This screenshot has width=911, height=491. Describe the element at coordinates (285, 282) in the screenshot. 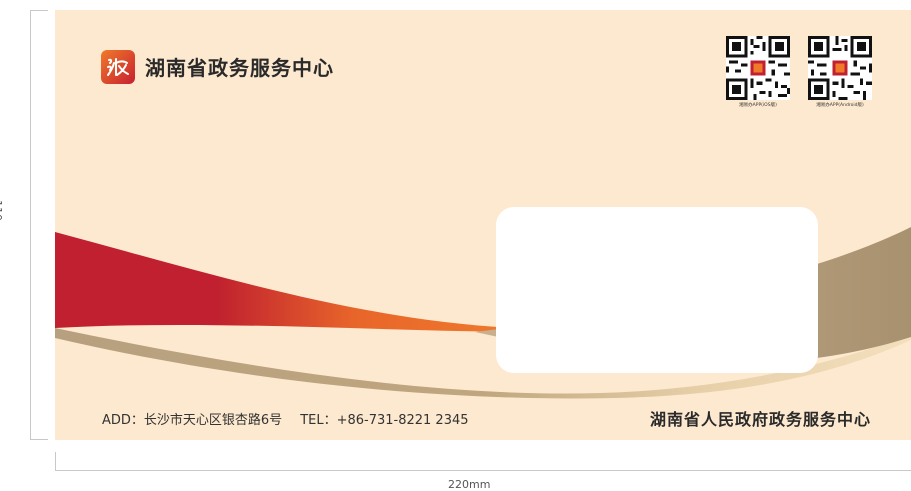

I see `red-swoosh` at that location.